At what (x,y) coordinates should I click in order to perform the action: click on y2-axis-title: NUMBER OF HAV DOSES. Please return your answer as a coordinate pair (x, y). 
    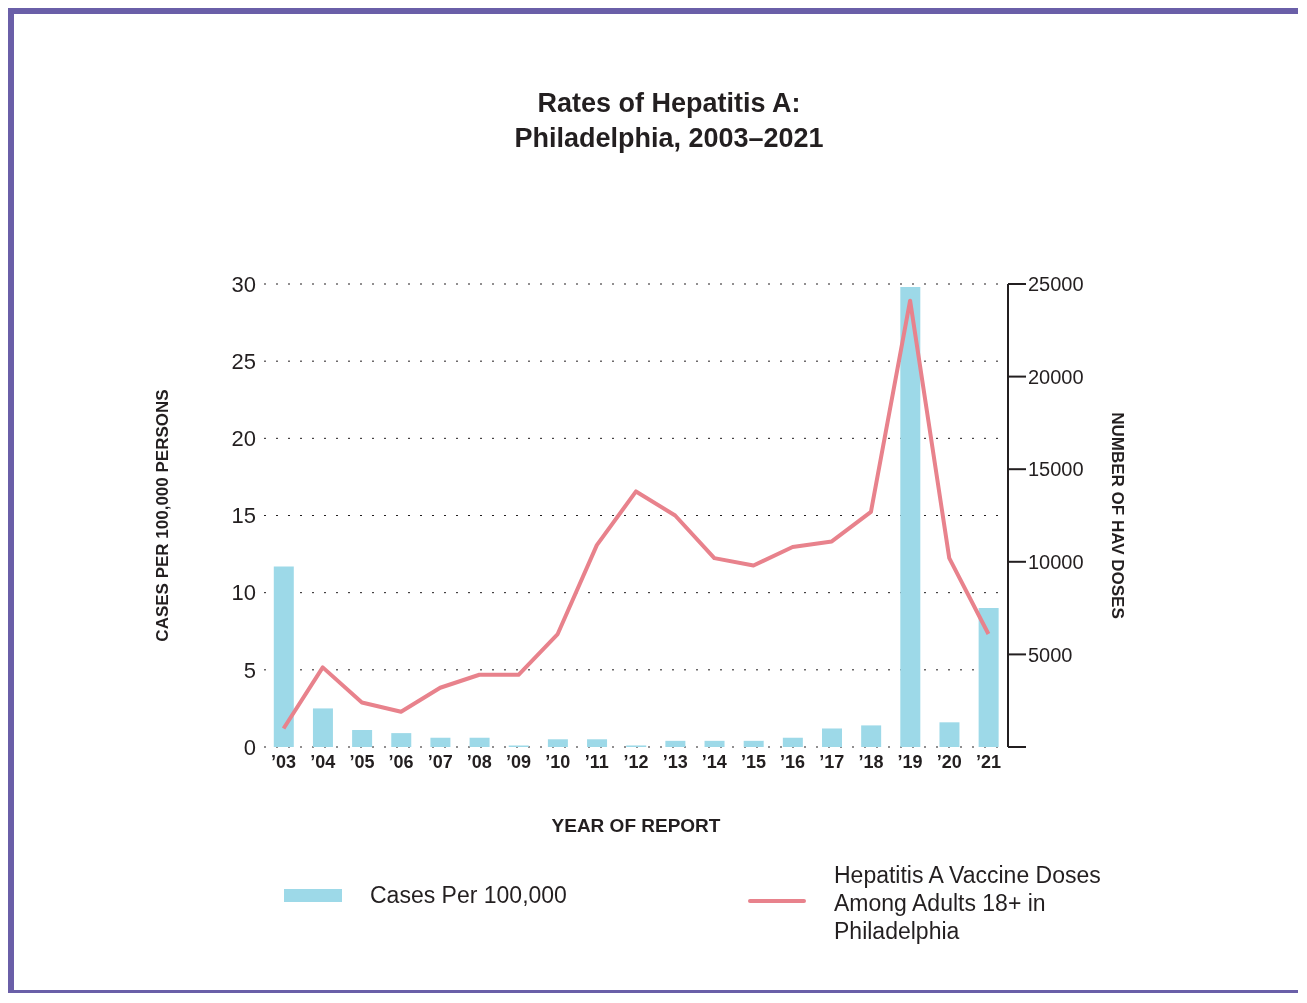
    Looking at the image, I should click on (1117, 515).